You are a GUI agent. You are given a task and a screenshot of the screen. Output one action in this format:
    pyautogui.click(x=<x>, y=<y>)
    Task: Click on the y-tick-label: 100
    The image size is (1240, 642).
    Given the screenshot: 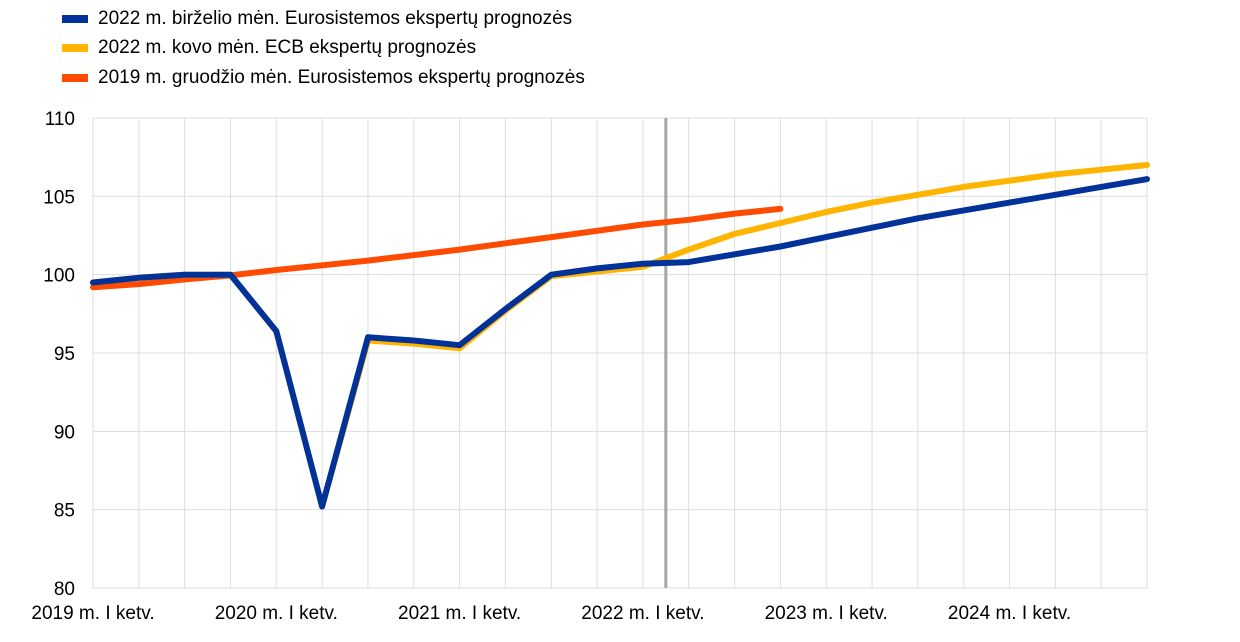 What is the action you would take?
    pyautogui.click(x=59, y=276)
    